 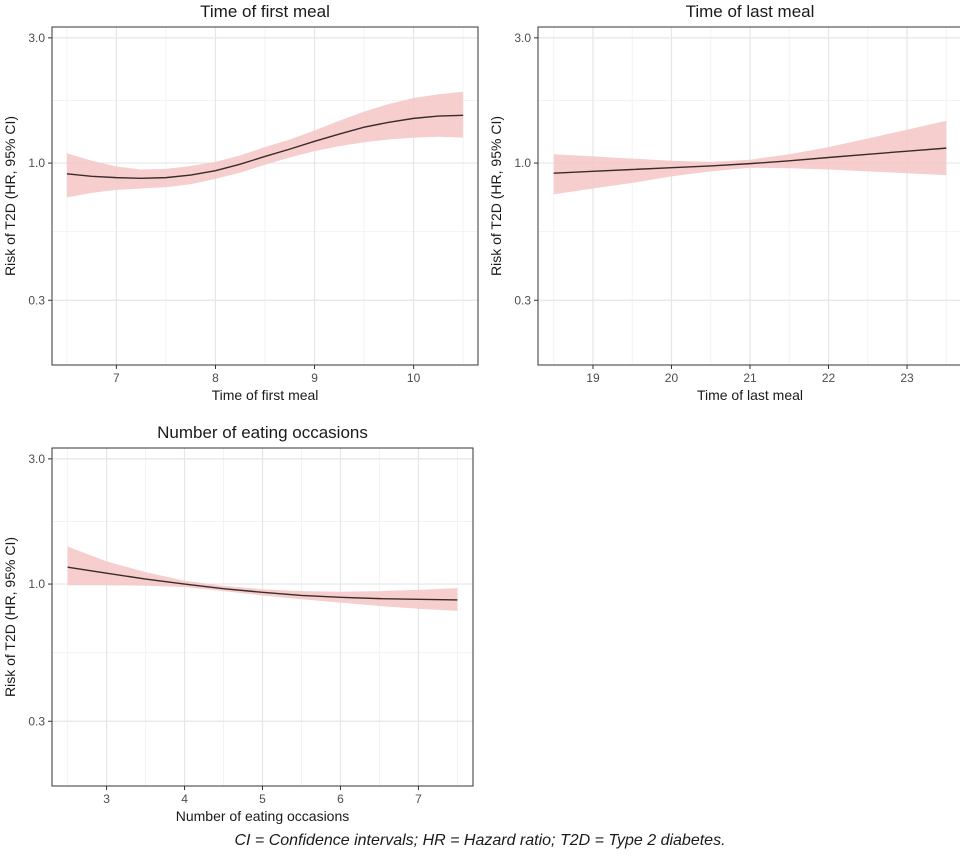 I want to click on x-tick-label: 22, so click(x=829, y=378).